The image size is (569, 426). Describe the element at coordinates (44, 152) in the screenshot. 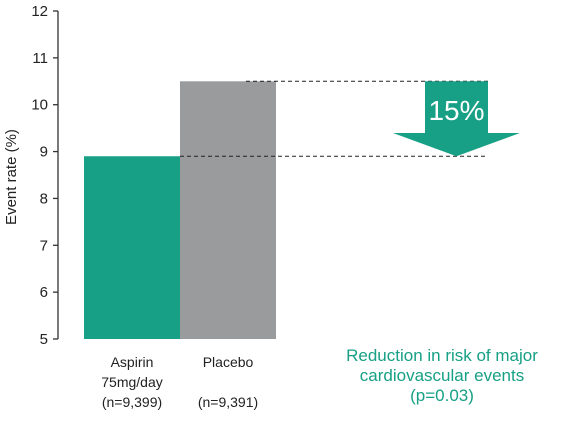

I see `y-tick-label: 9` at that location.